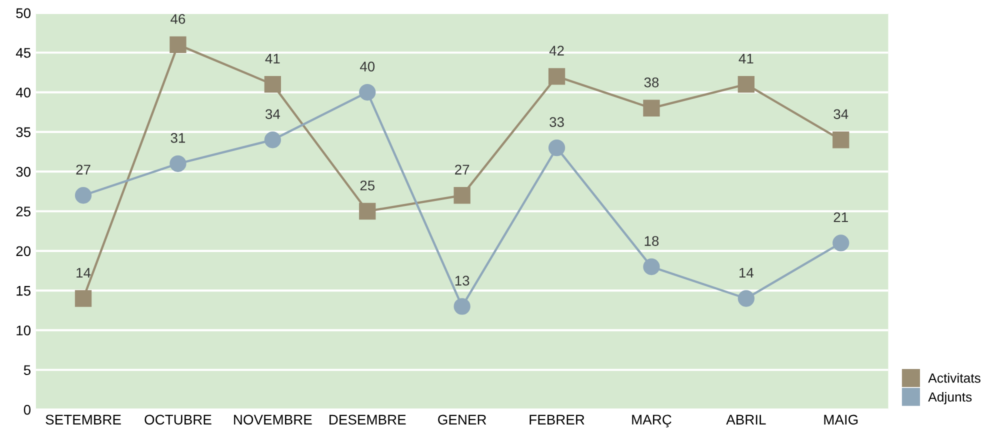 The height and width of the screenshot is (432, 998). Describe the element at coordinates (367, 67) in the screenshot. I see `data-label: 40` at that location.